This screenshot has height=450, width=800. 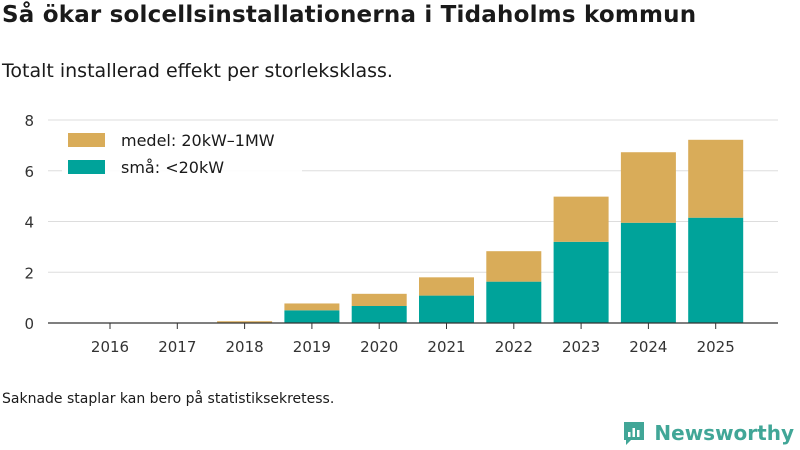 What do you see at coordinates (29, 324) in the screenshot?
I see `y-tick-label: 0` at bounding box center [29, 324].